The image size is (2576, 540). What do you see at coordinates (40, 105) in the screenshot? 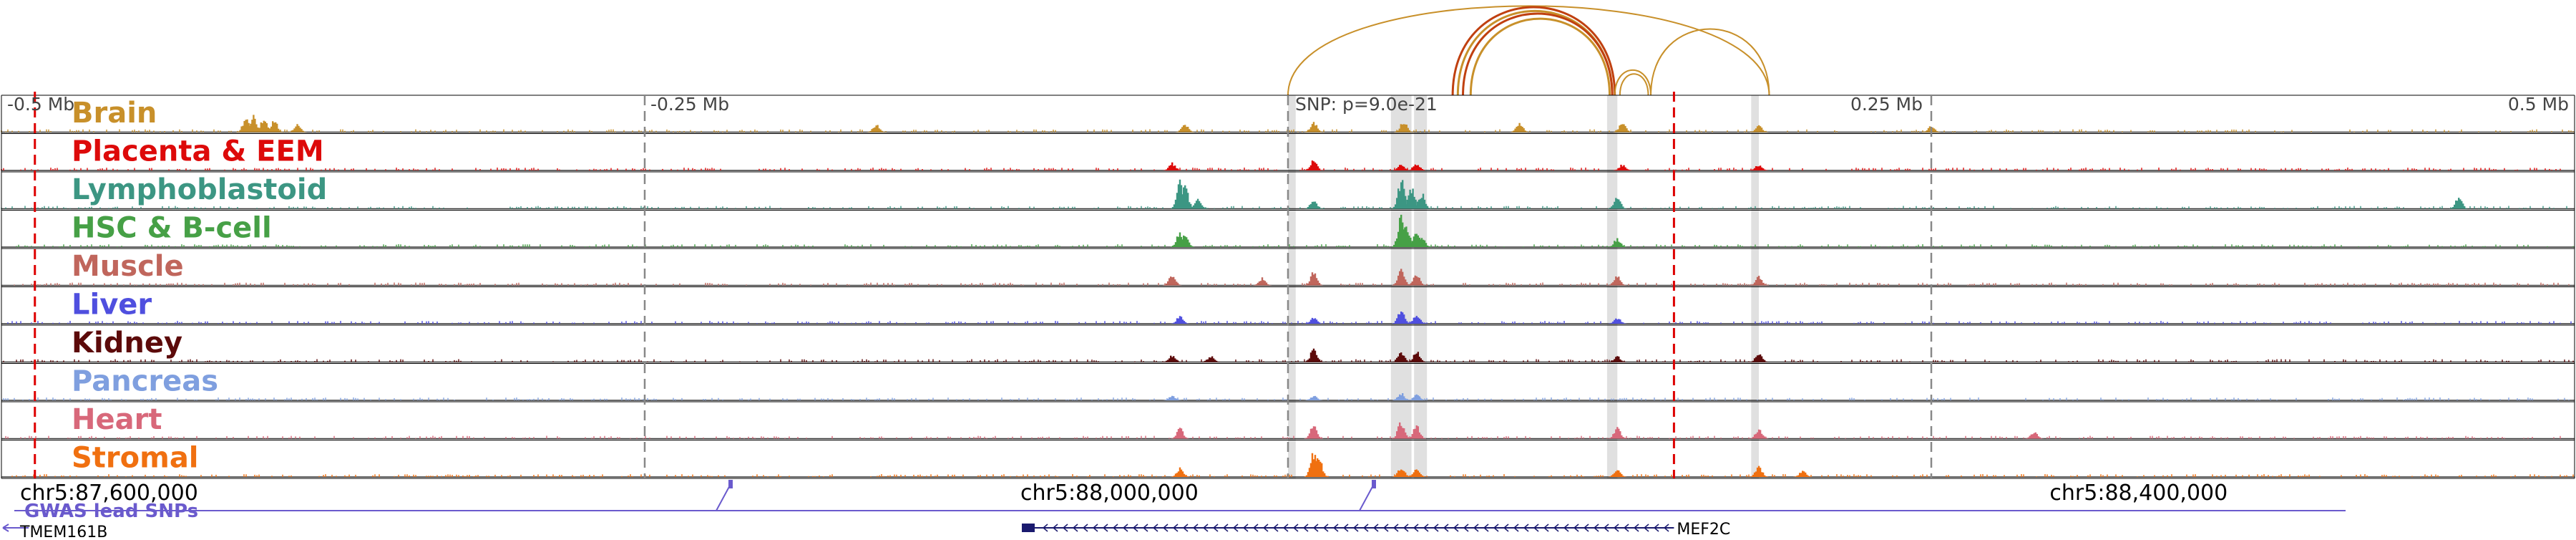
I see `scale-tick-label: -0.5 Mb` at bounding box center [40, 105].